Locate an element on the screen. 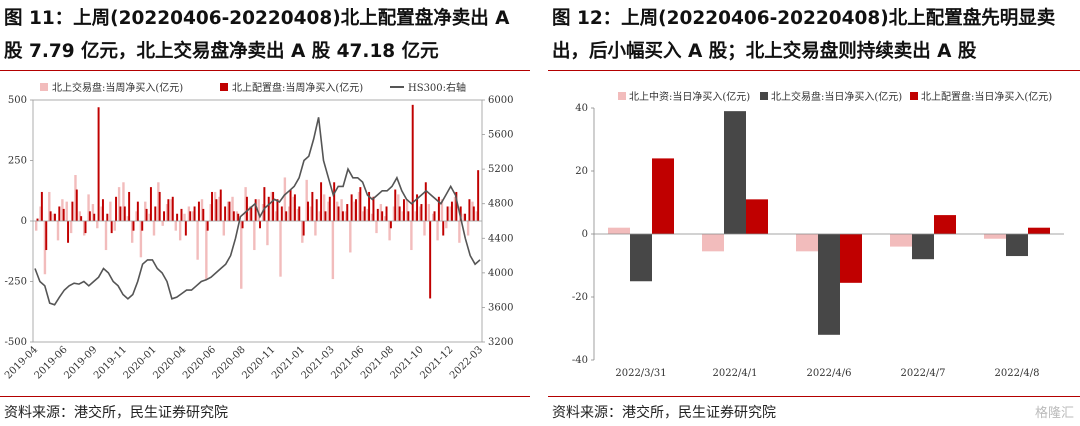 This screenshot has width=1080, height=426. y-right-tick-label: 5200 is located at coordinates (500, 169).